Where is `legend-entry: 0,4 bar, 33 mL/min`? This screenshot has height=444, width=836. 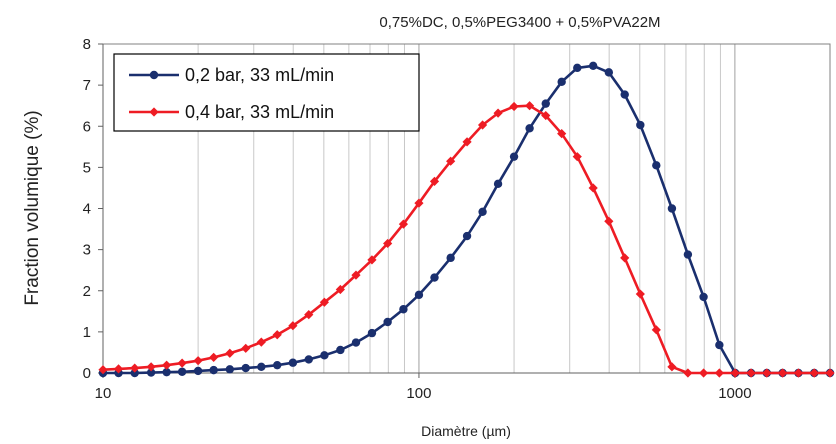
legend-entry: 0,4 bar, 33 mL/min is located at coordinates (231, 112).